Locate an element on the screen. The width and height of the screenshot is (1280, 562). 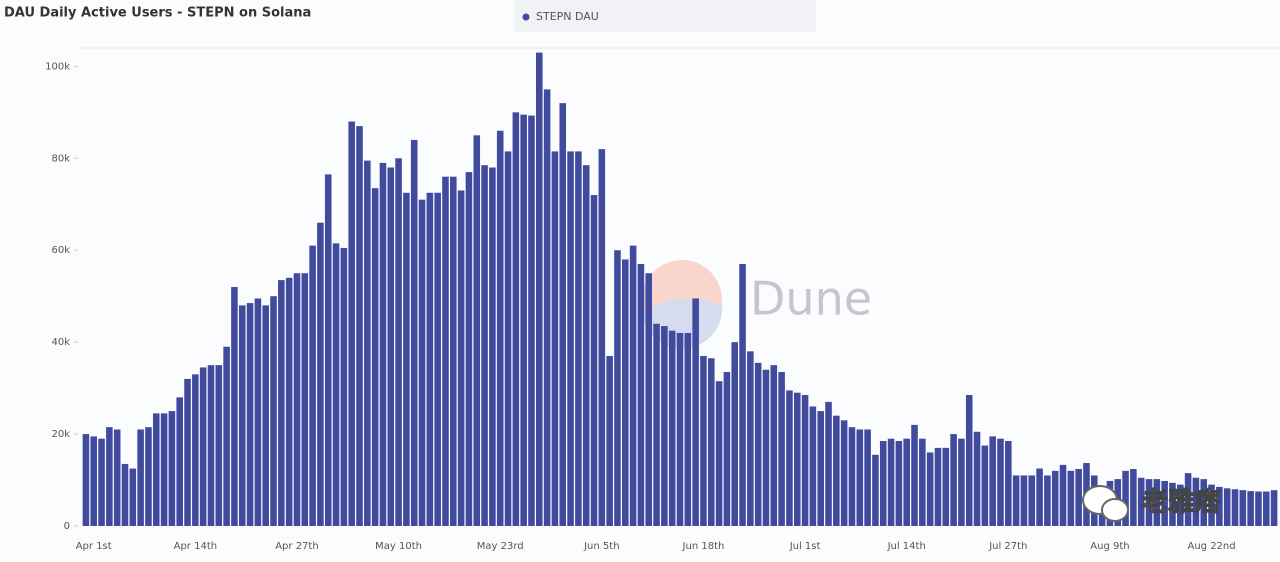
wechat-text: 老雅痞 is located at coordinates (1181, 503).